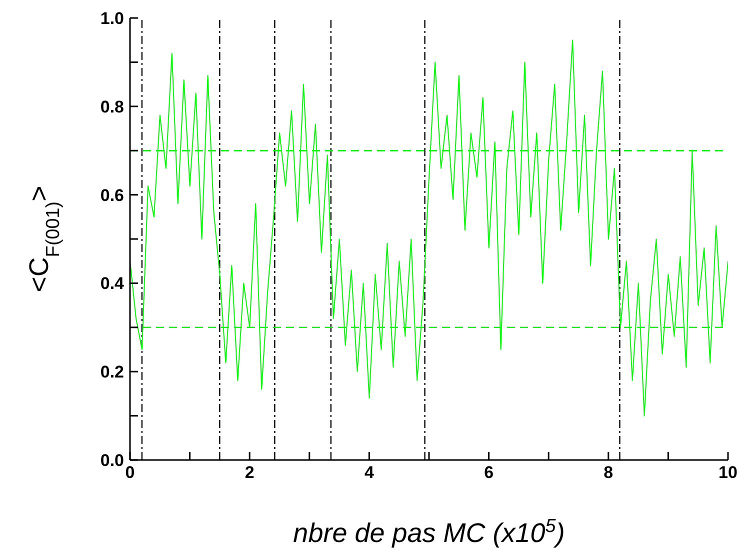  Describe the element at coordinates (429, 532) in the screenshot. I see `x-axis-title: nbre de pas MC (x10$^{5}$)` at that location.